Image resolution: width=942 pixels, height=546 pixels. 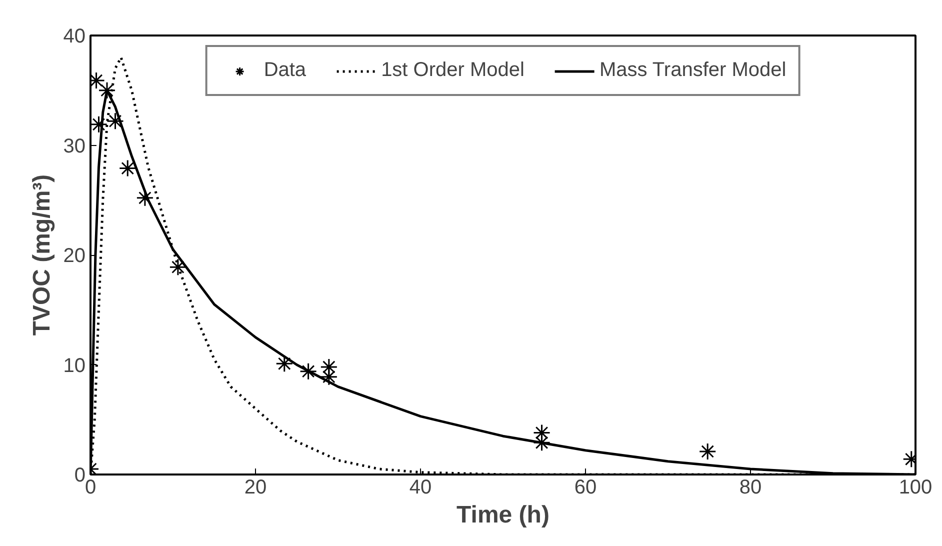 What do you see at coordinates (750, 487) in the screenshot?
I see `x-tick-label: 80` at bounding box center [750, 487].